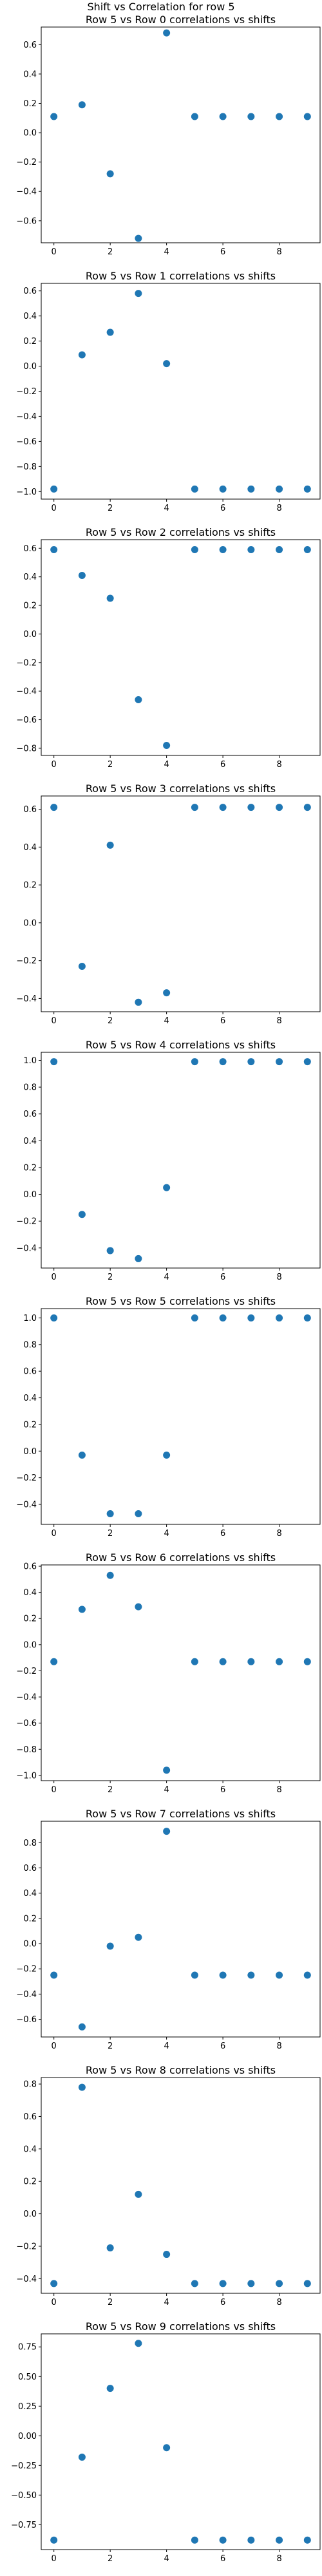 Image resolution: width=322 pixels, height=2576 pixels. I want to click on subplot-title: Row 5 vs Row 7 correlations vs shifts, so click(181, 1814).